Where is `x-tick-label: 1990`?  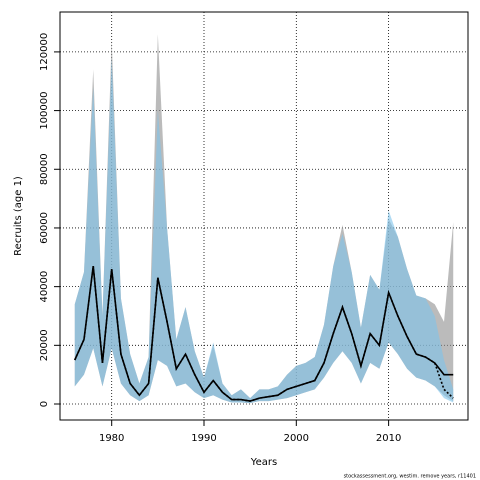 x-tick-label: 1990 is located at coordinates (203, 438).